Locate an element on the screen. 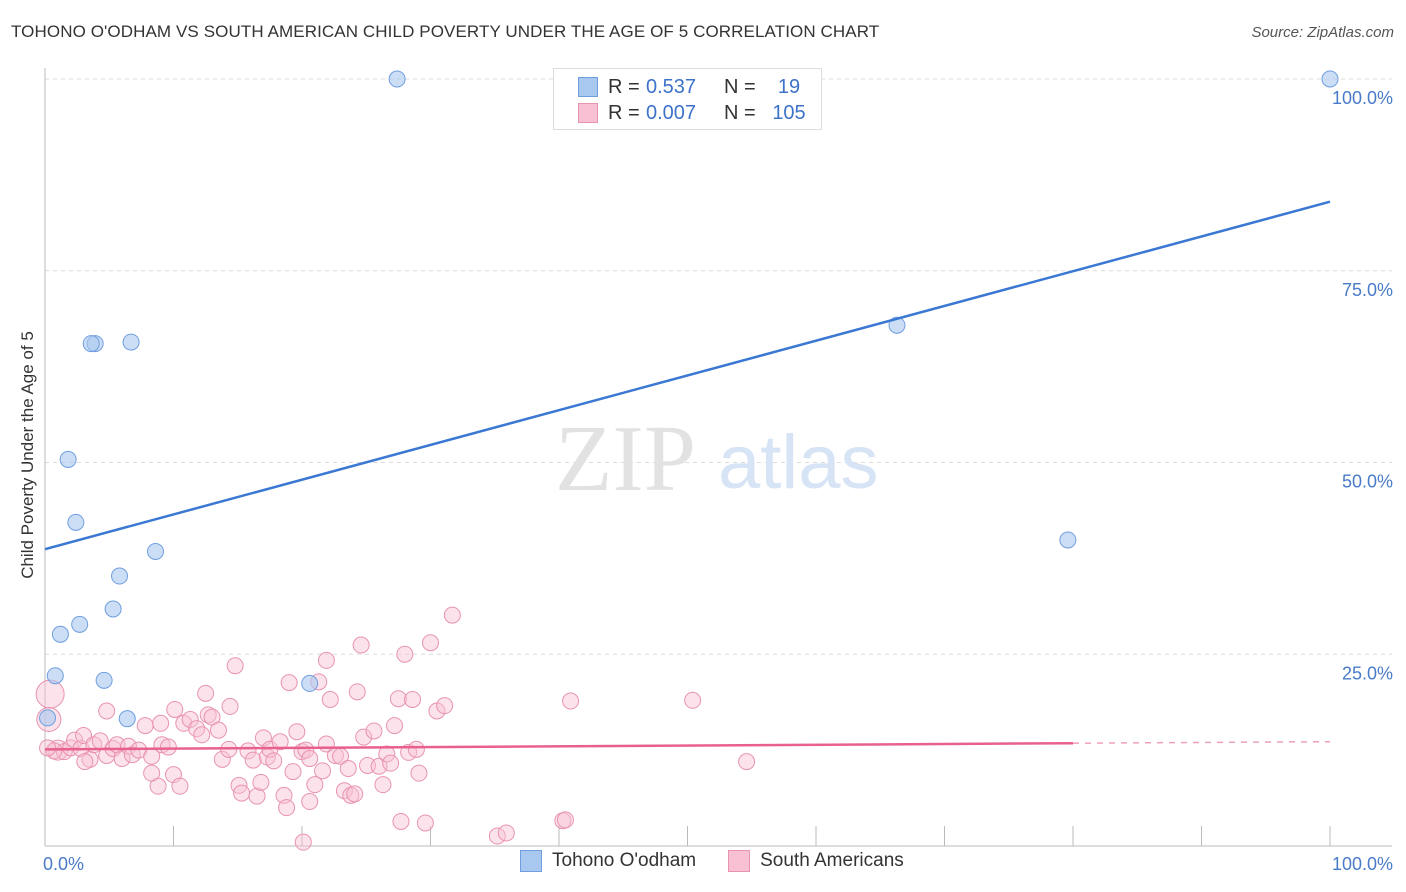  legend-swatch-tohono is located at coordinates (531, 861).